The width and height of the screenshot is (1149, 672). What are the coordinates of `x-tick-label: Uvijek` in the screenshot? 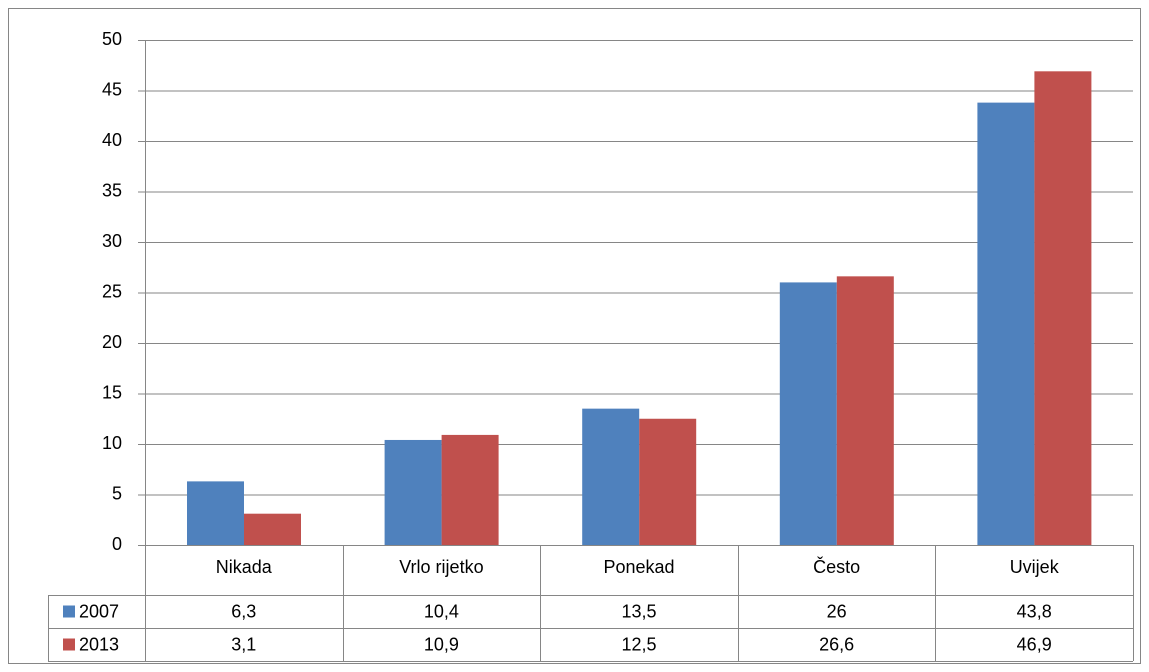 It's located at (1035, 567).